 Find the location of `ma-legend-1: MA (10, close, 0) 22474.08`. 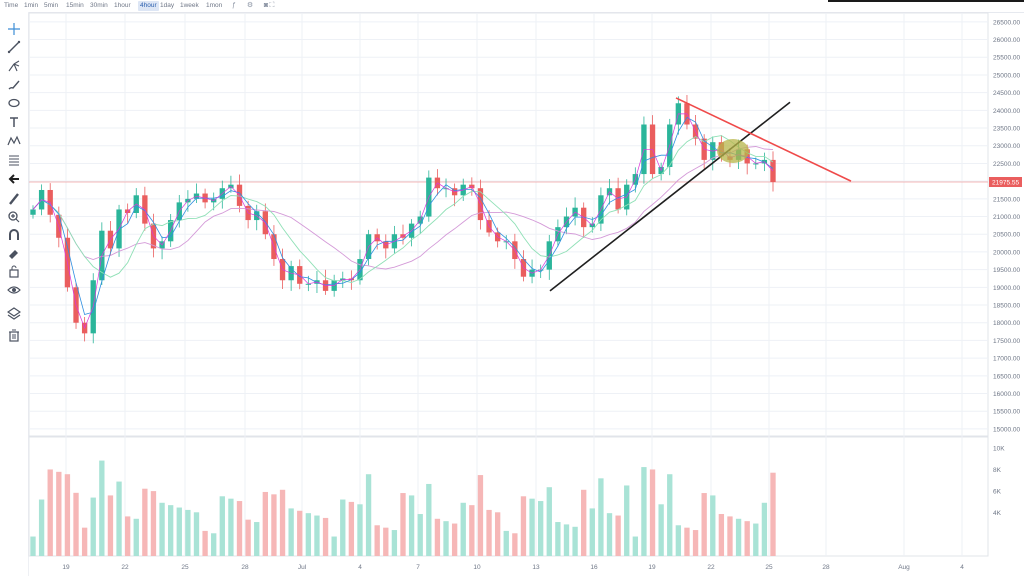

ma-legend-1: MA (10, close, 0) 22474.08 is located at coordinates (92, 45).